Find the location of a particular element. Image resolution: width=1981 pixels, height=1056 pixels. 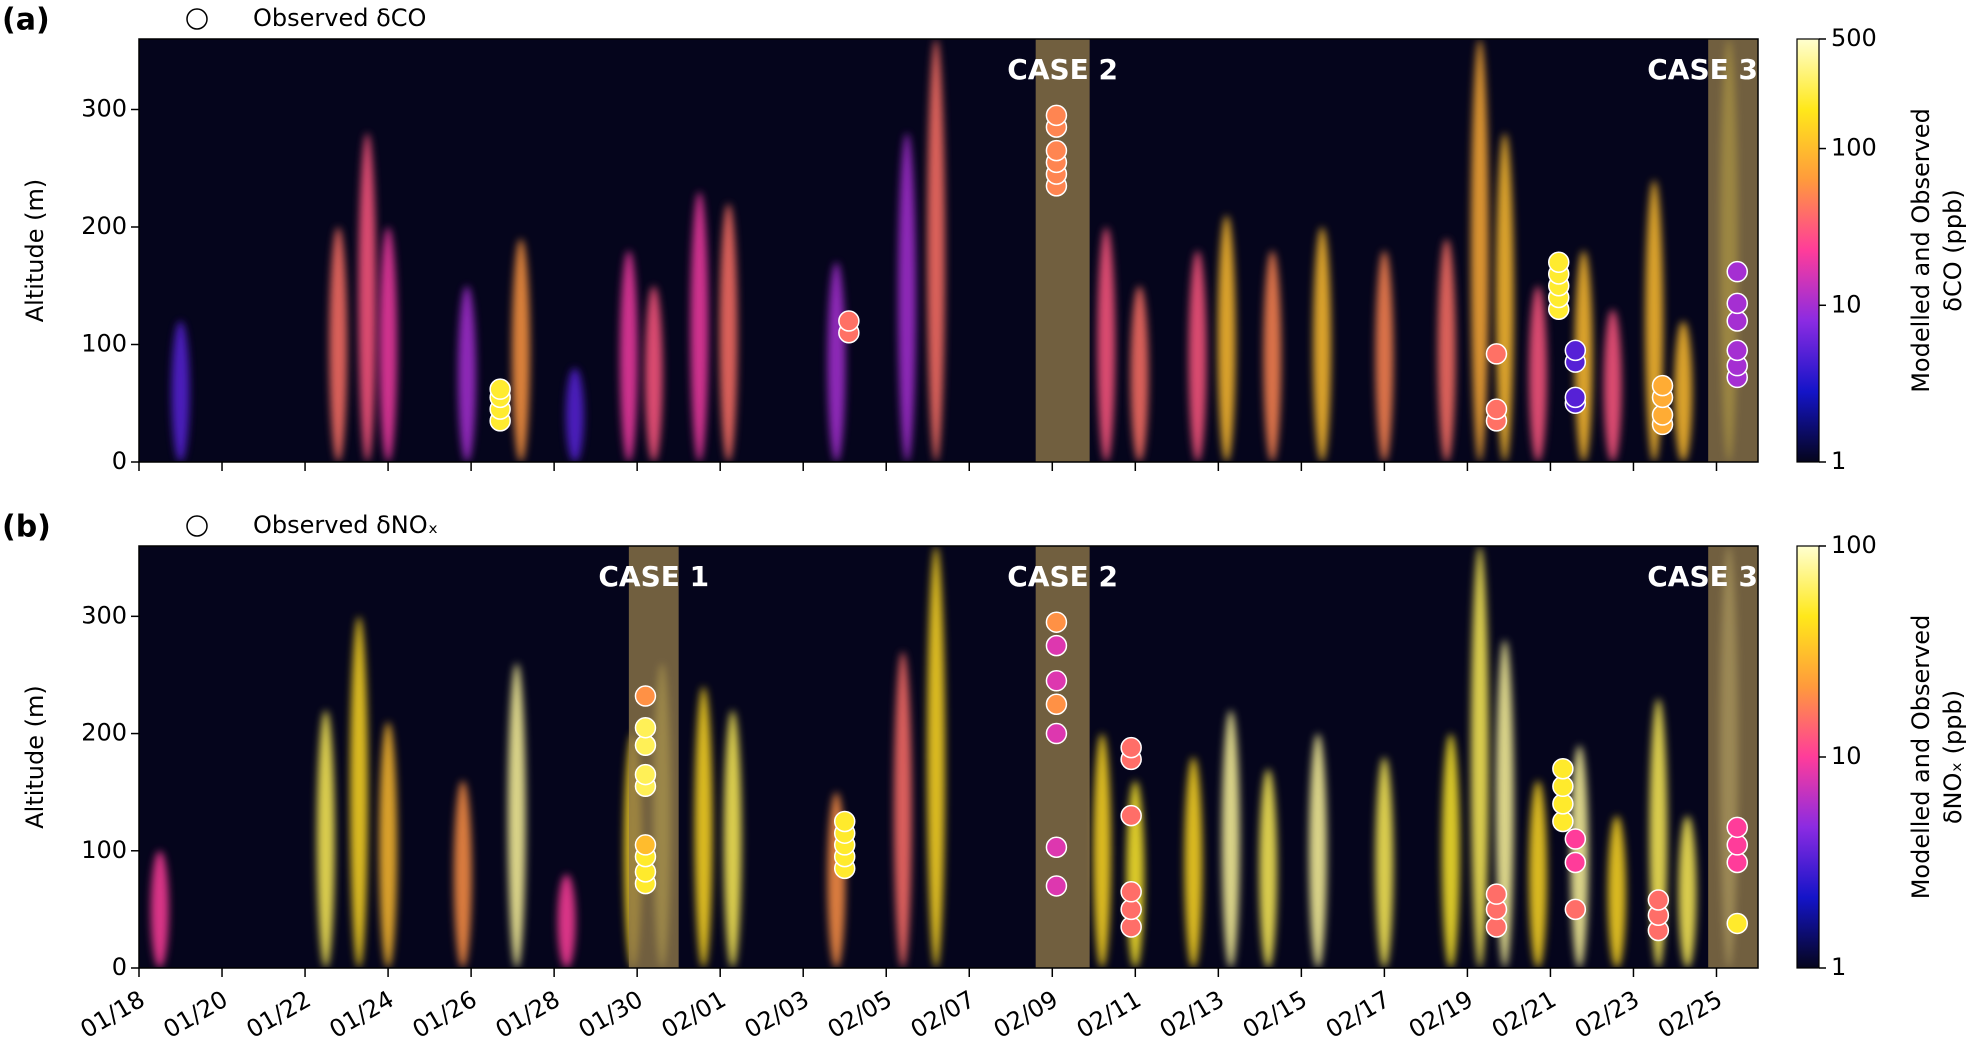

x-tick-label: 01/26 is located at coordinates (445, 1014).